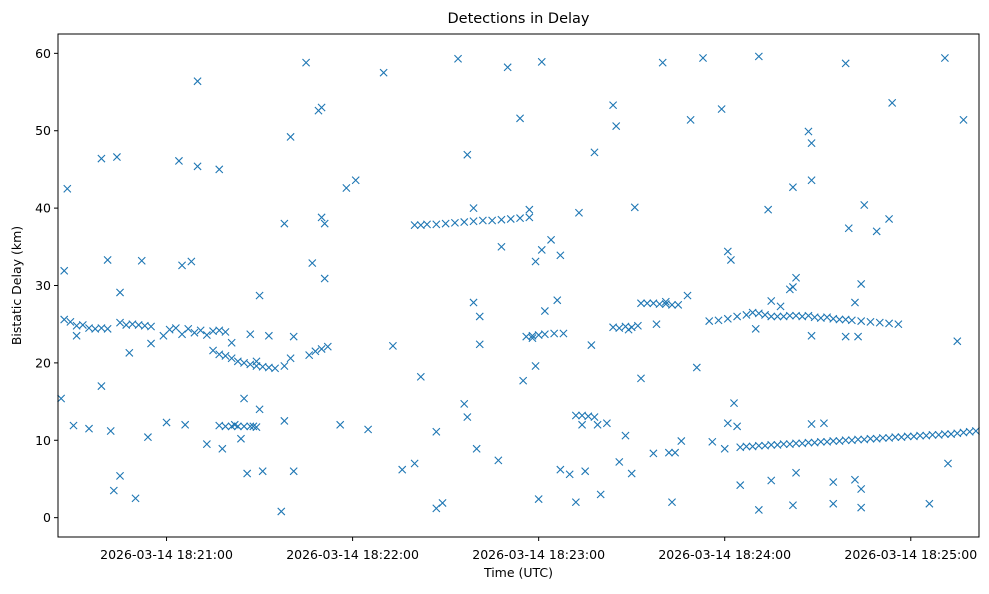  I want to click on y-tick-label: 40, so click(43, 208).